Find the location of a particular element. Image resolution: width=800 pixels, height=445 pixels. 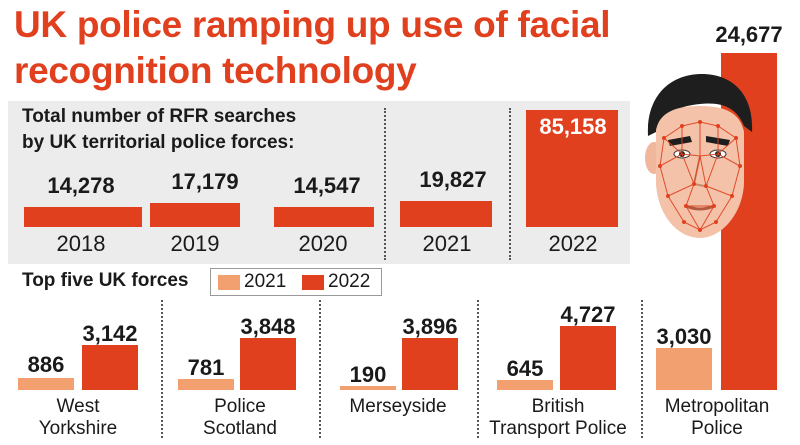

value-label: 3,030 is located at coordinates (684, 336).